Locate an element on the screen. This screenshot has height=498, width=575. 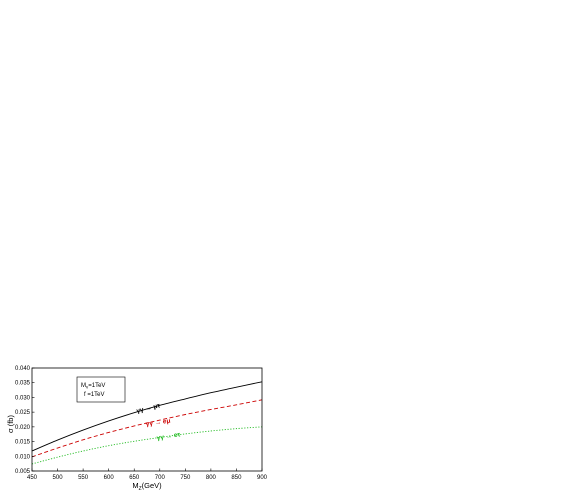
x-axis-label: MZ(GeV) is located at coordinates (147, 486).